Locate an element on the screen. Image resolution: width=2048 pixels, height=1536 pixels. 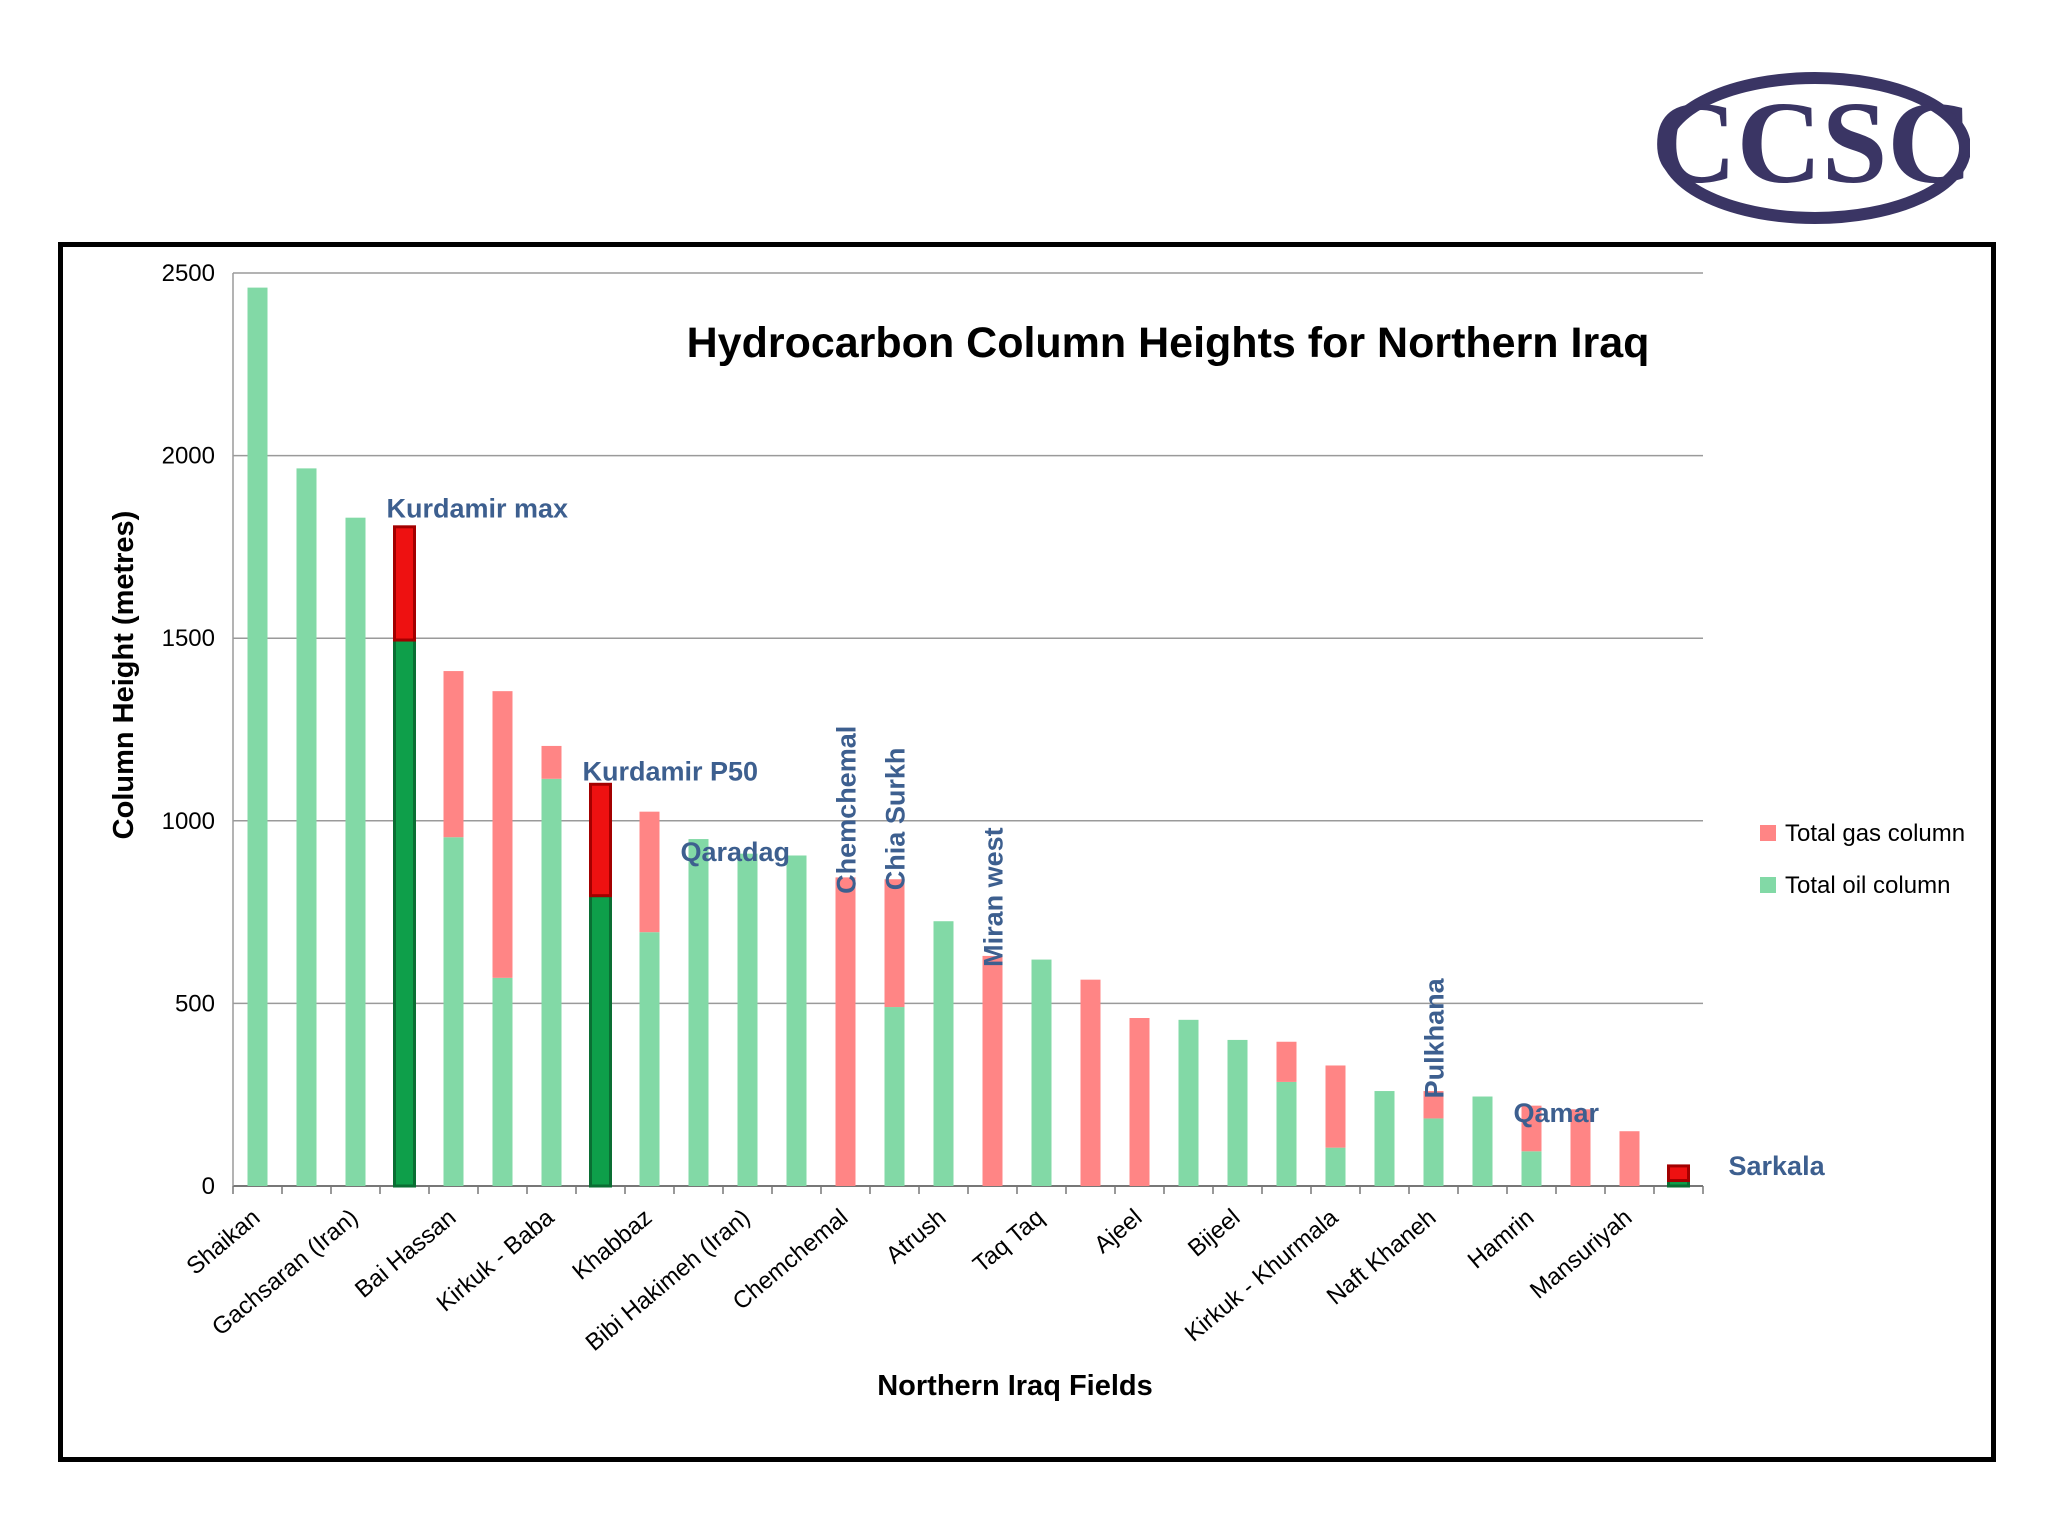
x-tick-label: Hamrin is located at coordinates (1501, 1239).